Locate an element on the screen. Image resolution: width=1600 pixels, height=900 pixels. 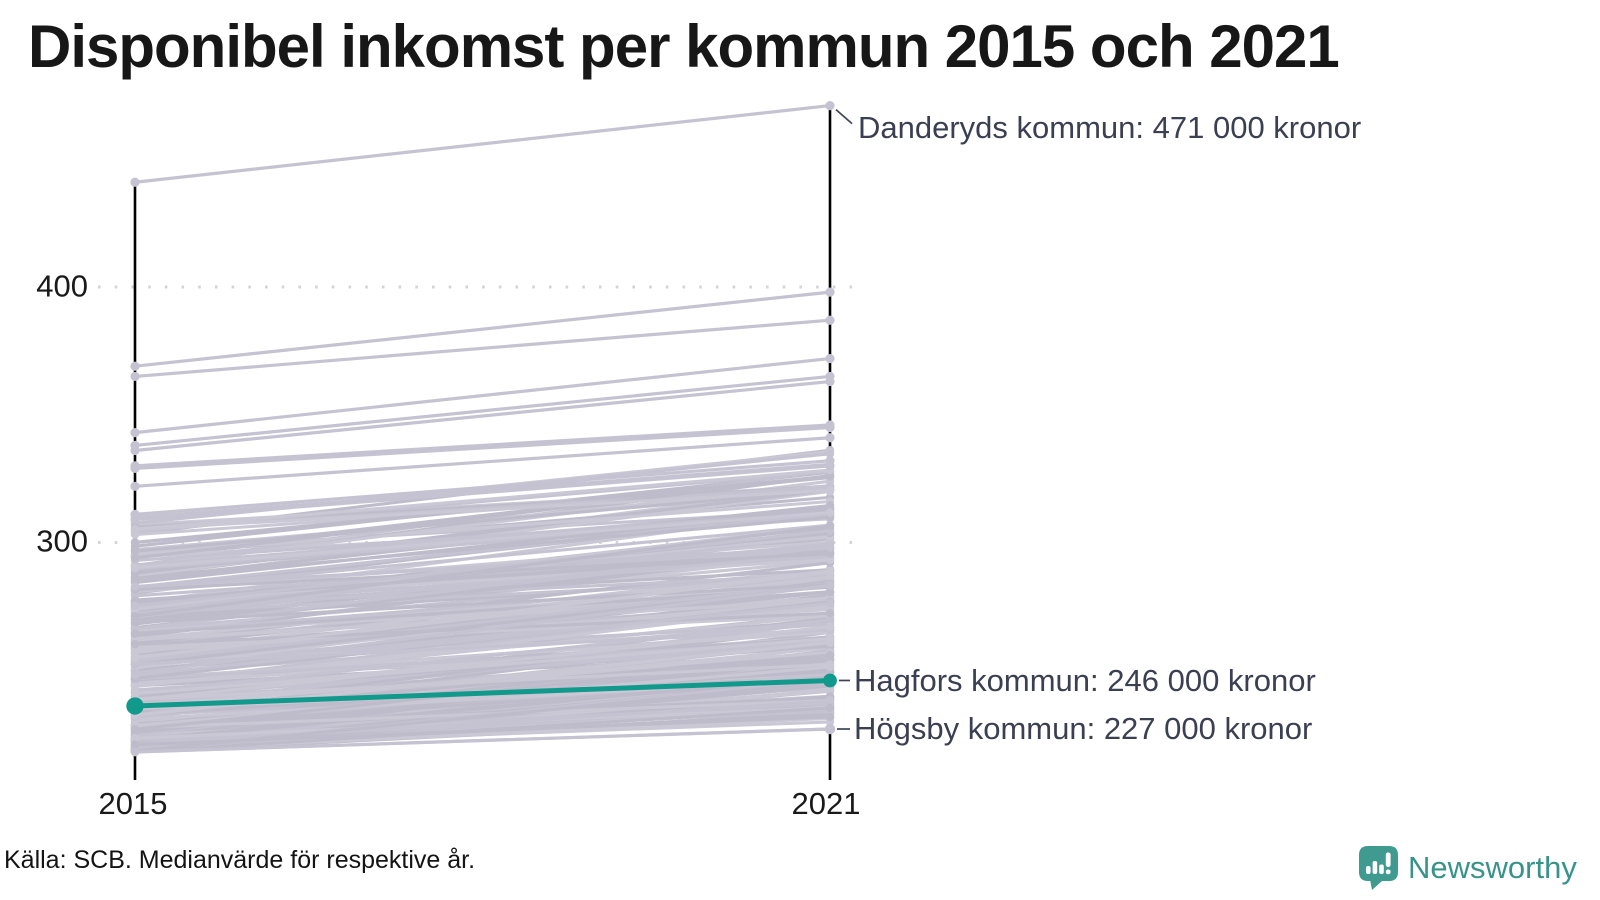
annotation-hagfors: Hagfors kommun: 246 000 kronor is located at coordinates (1085, 680).